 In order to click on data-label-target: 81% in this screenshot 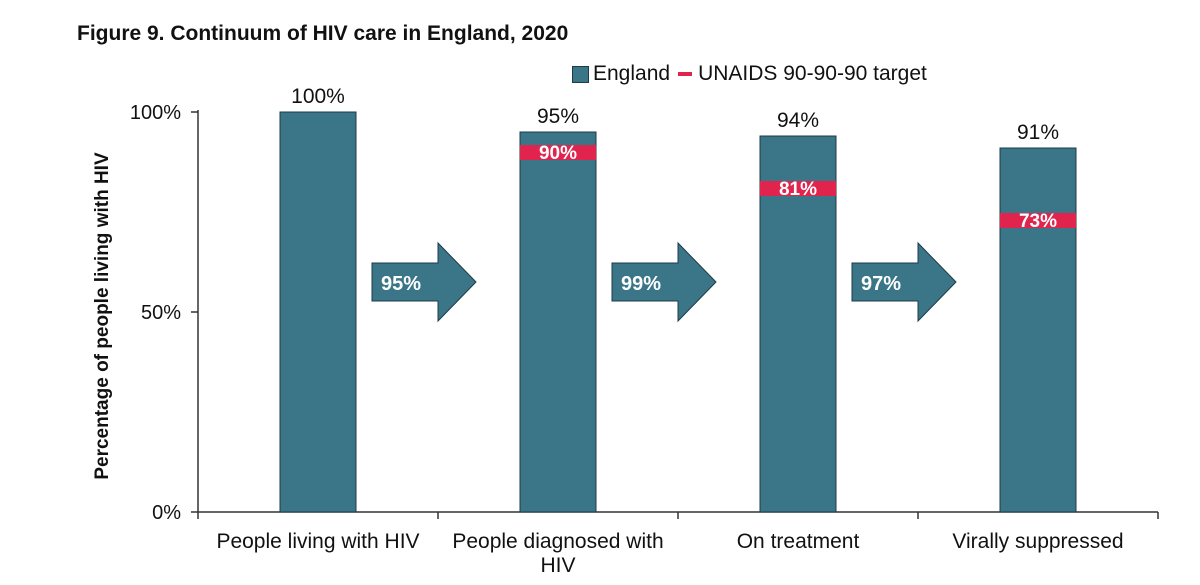, I will do `click(798, 189)`.